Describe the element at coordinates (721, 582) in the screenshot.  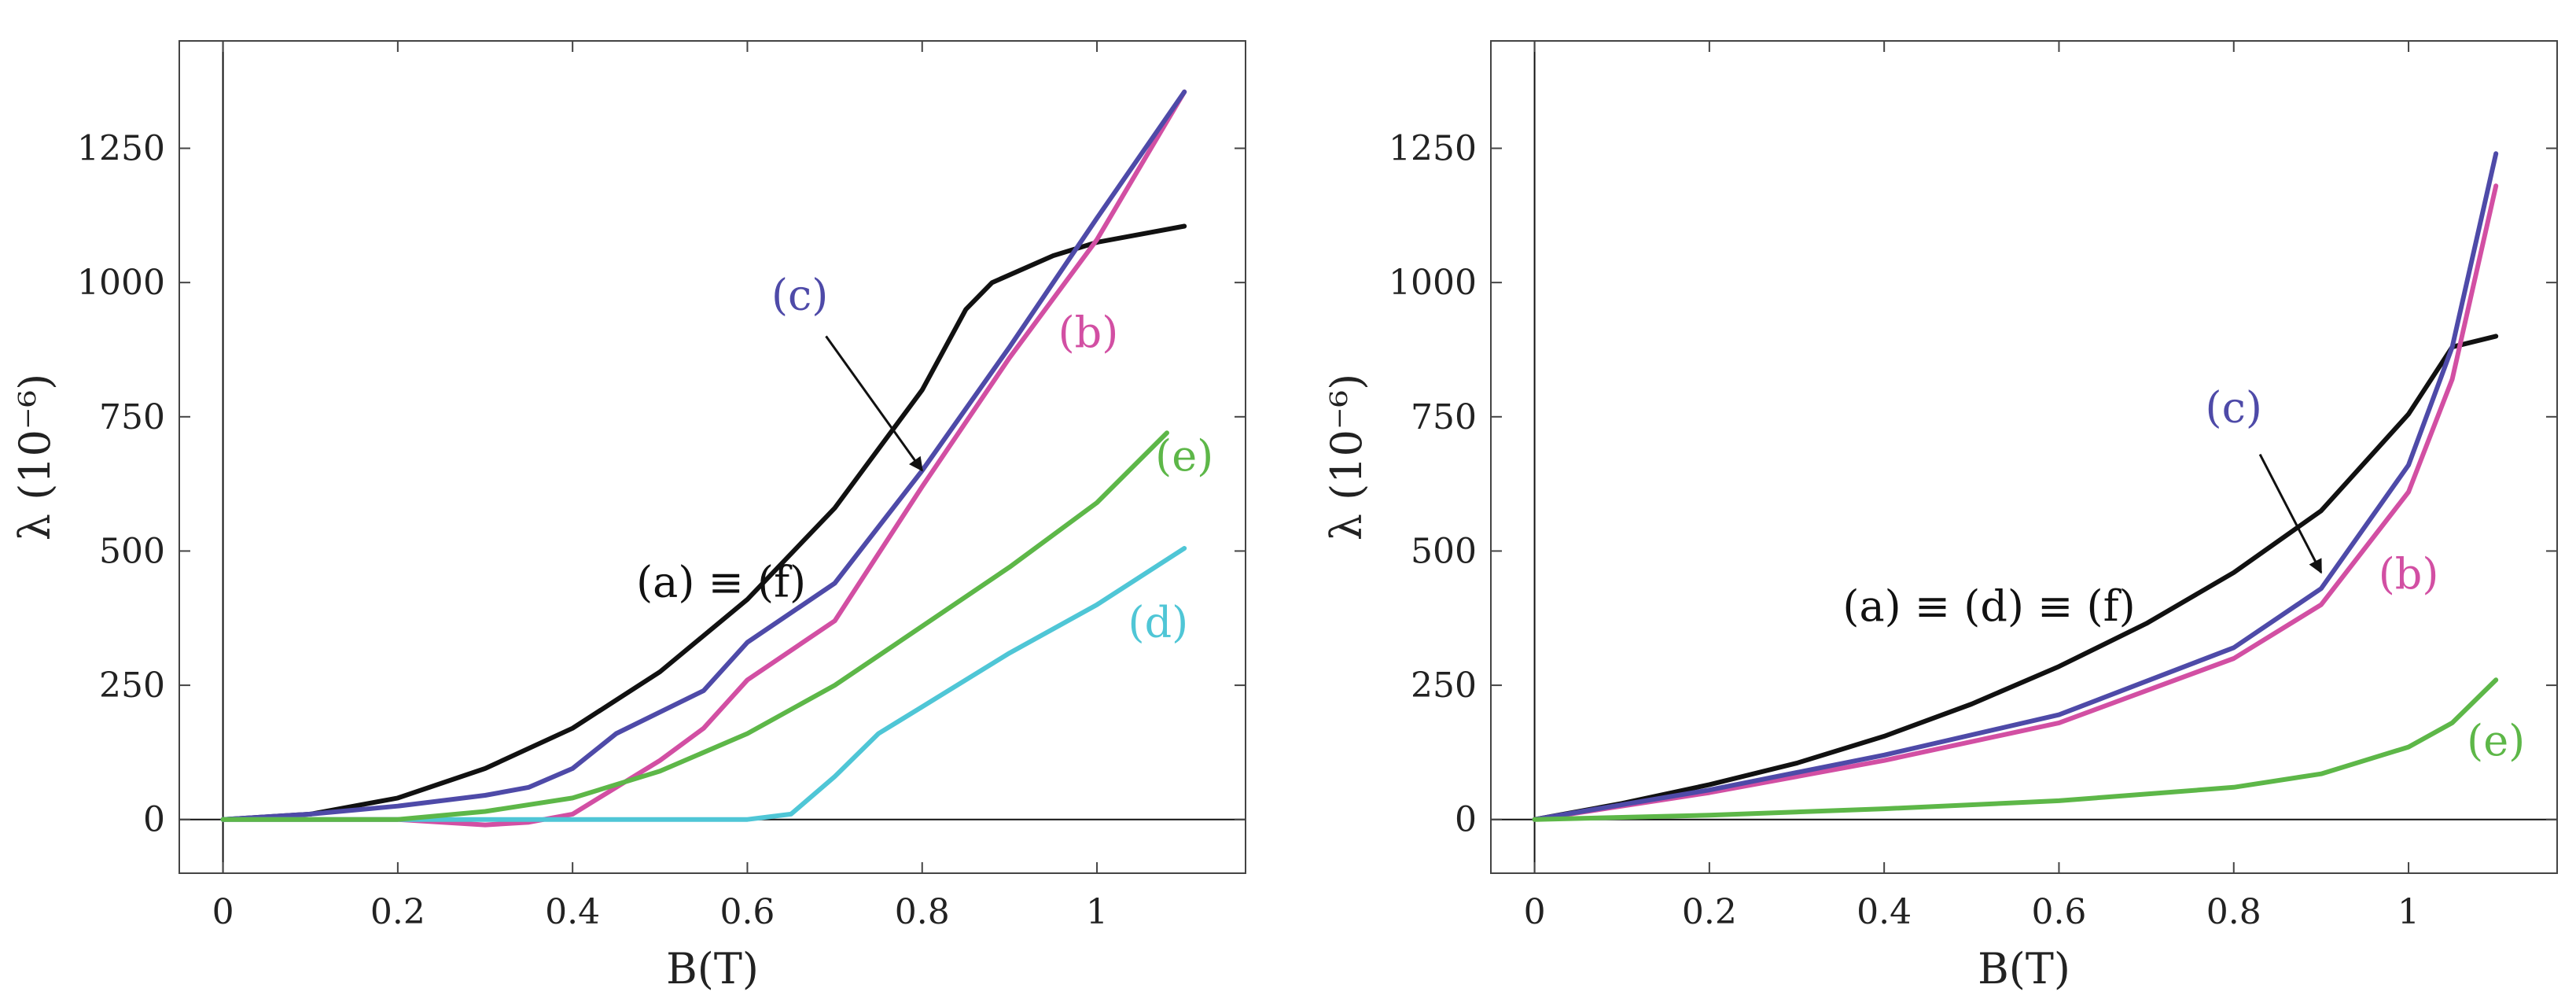
I see `left-annotation-a-f: (a) ≡ (f)` at that location.